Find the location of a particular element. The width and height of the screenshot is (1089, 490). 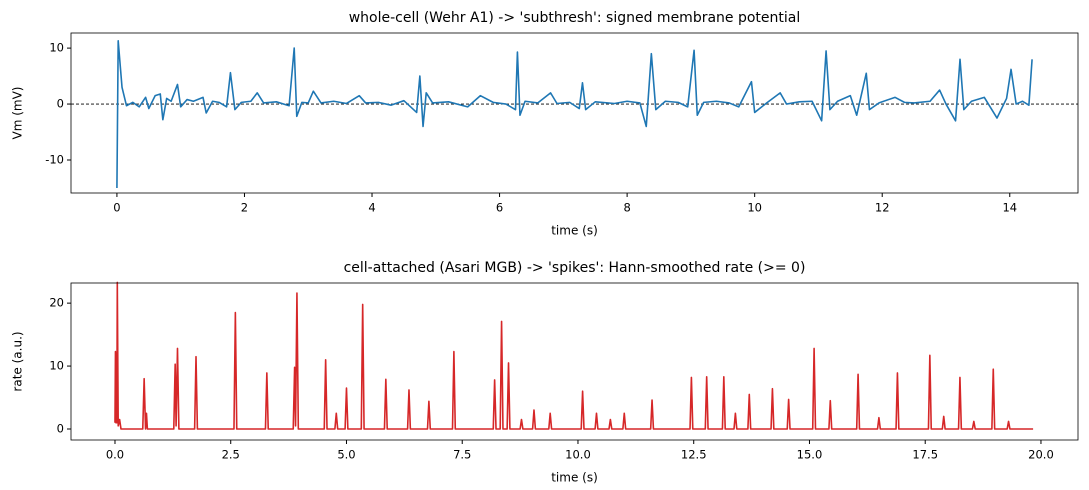

x-tick-label: 4 is located at coordinates (371, 208).